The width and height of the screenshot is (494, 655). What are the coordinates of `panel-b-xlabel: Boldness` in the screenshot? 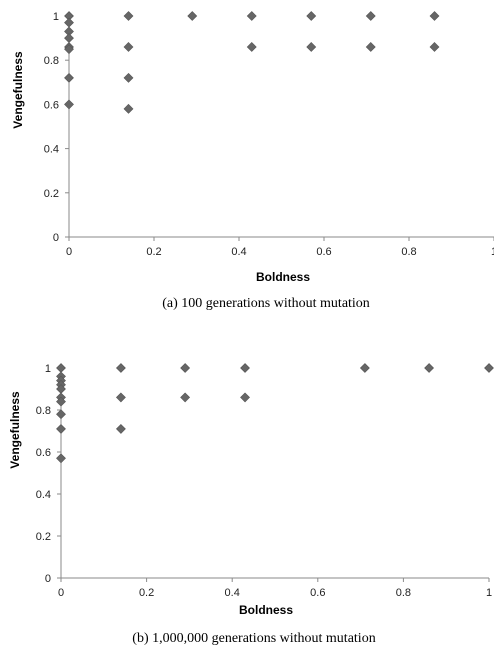 It's located at (266, 610).